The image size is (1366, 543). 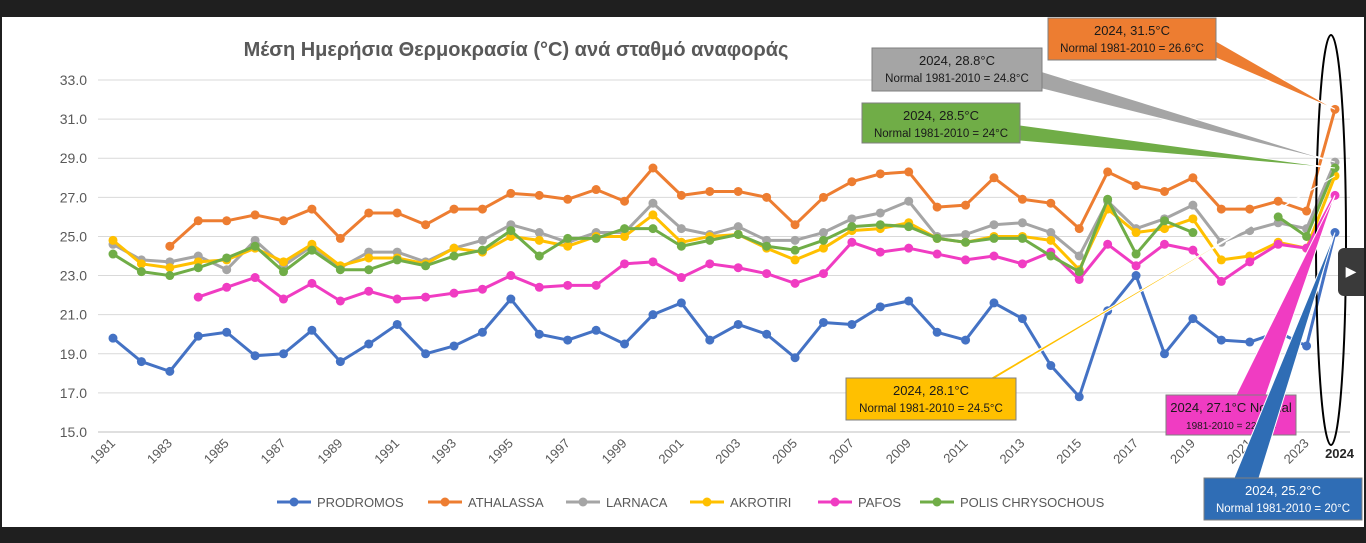 What do you see at coordinates (73, 80) in the screenshot?
I see `y-tick-label: 33.0` at bounding box center [73, 80].